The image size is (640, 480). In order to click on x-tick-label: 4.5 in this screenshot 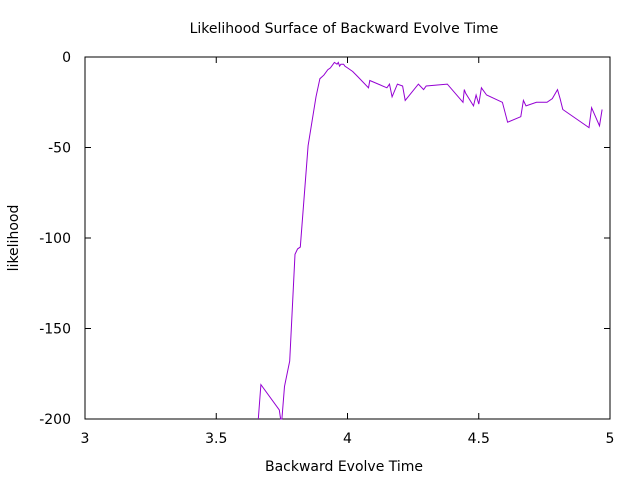, I will do `click(479, 439)`.